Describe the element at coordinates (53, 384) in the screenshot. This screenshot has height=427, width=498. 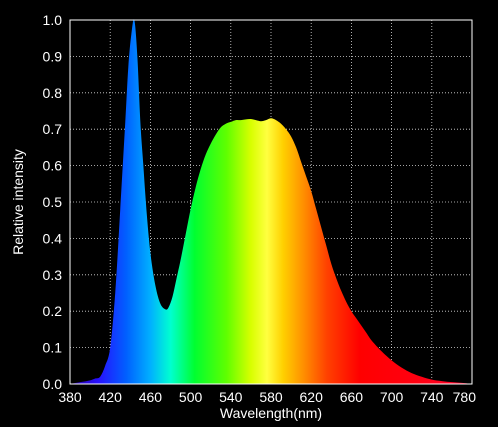
I see `y-tick-label: 0.0` at that location.